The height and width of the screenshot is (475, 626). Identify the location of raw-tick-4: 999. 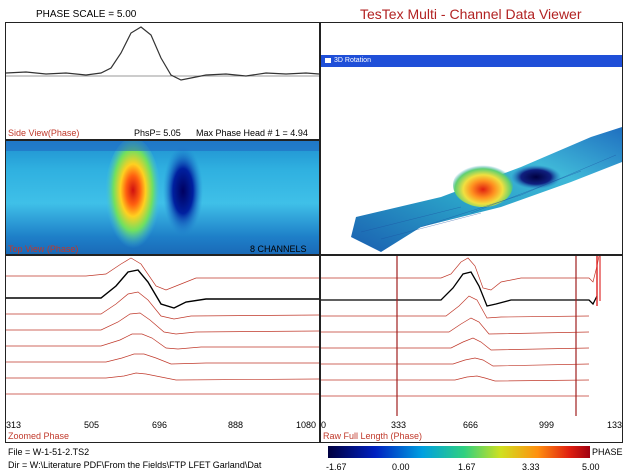
(547, 425).